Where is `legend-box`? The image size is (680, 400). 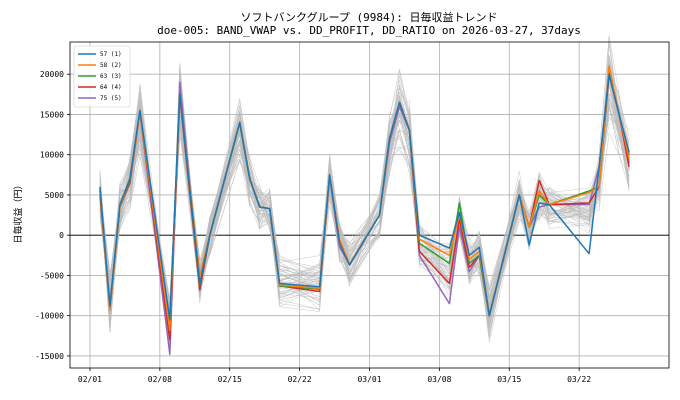 legend-box is located at coordinates (102, 76).